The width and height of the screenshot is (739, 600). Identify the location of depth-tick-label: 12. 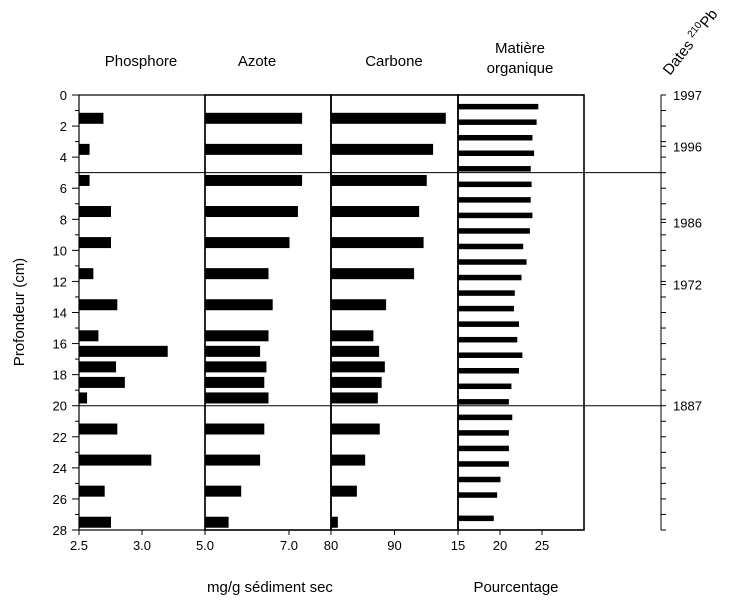
(60, 281).